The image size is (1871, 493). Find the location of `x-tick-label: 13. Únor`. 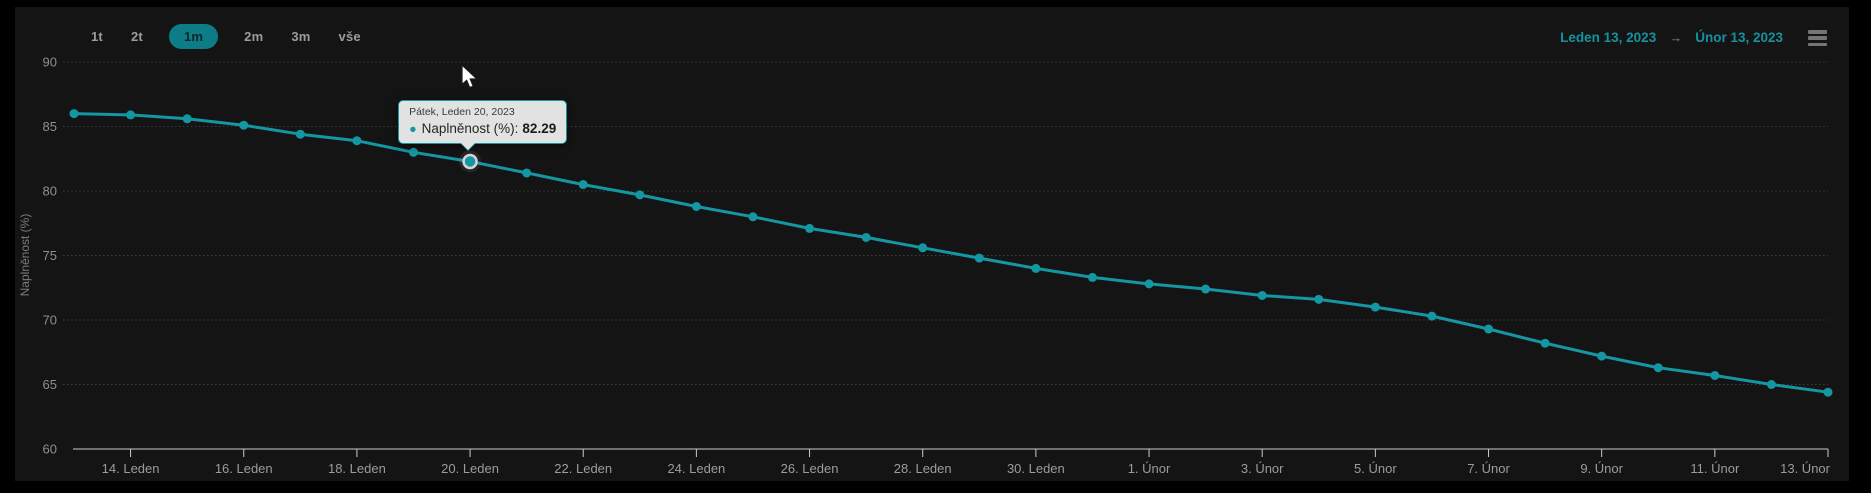

x-tick-label: 13. Únor is located at coordinates (1805, 468).